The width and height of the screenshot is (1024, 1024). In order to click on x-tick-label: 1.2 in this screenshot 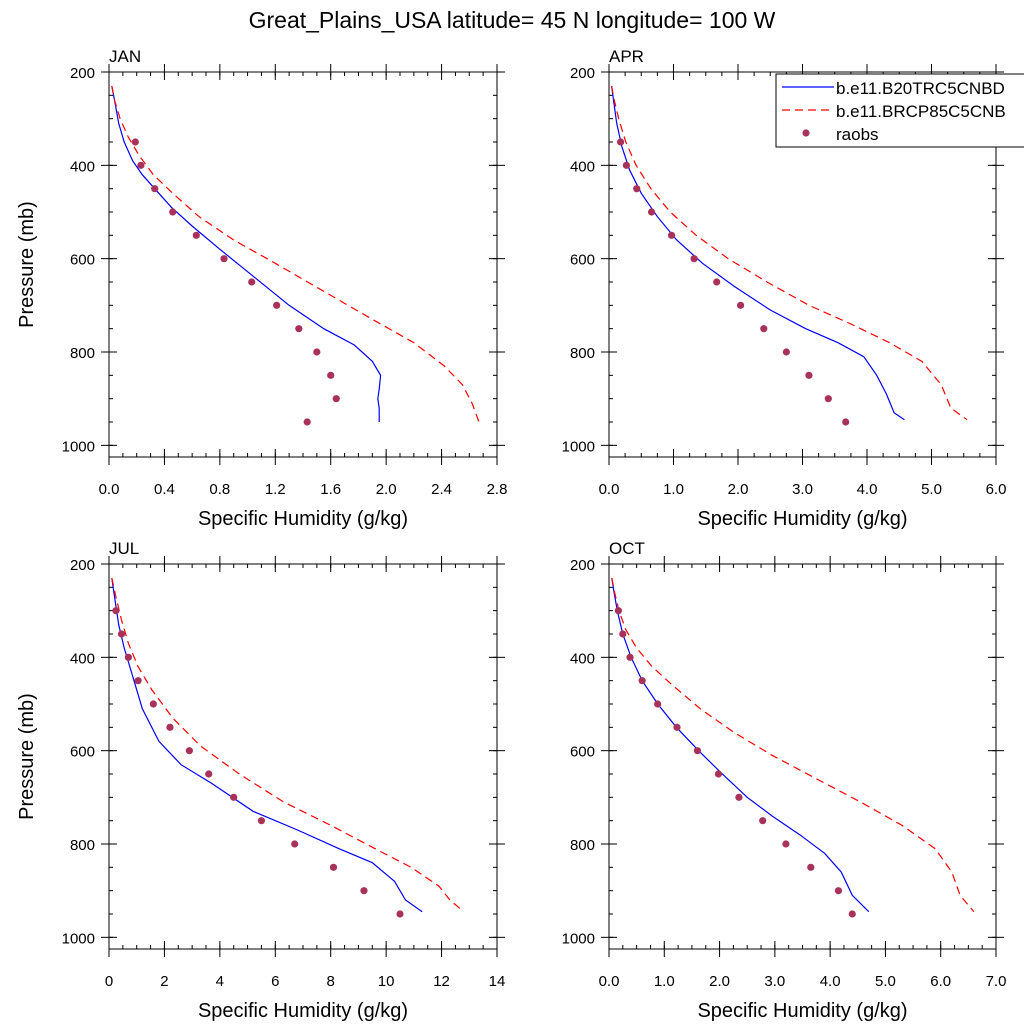, I will do `click(275, 489)`.